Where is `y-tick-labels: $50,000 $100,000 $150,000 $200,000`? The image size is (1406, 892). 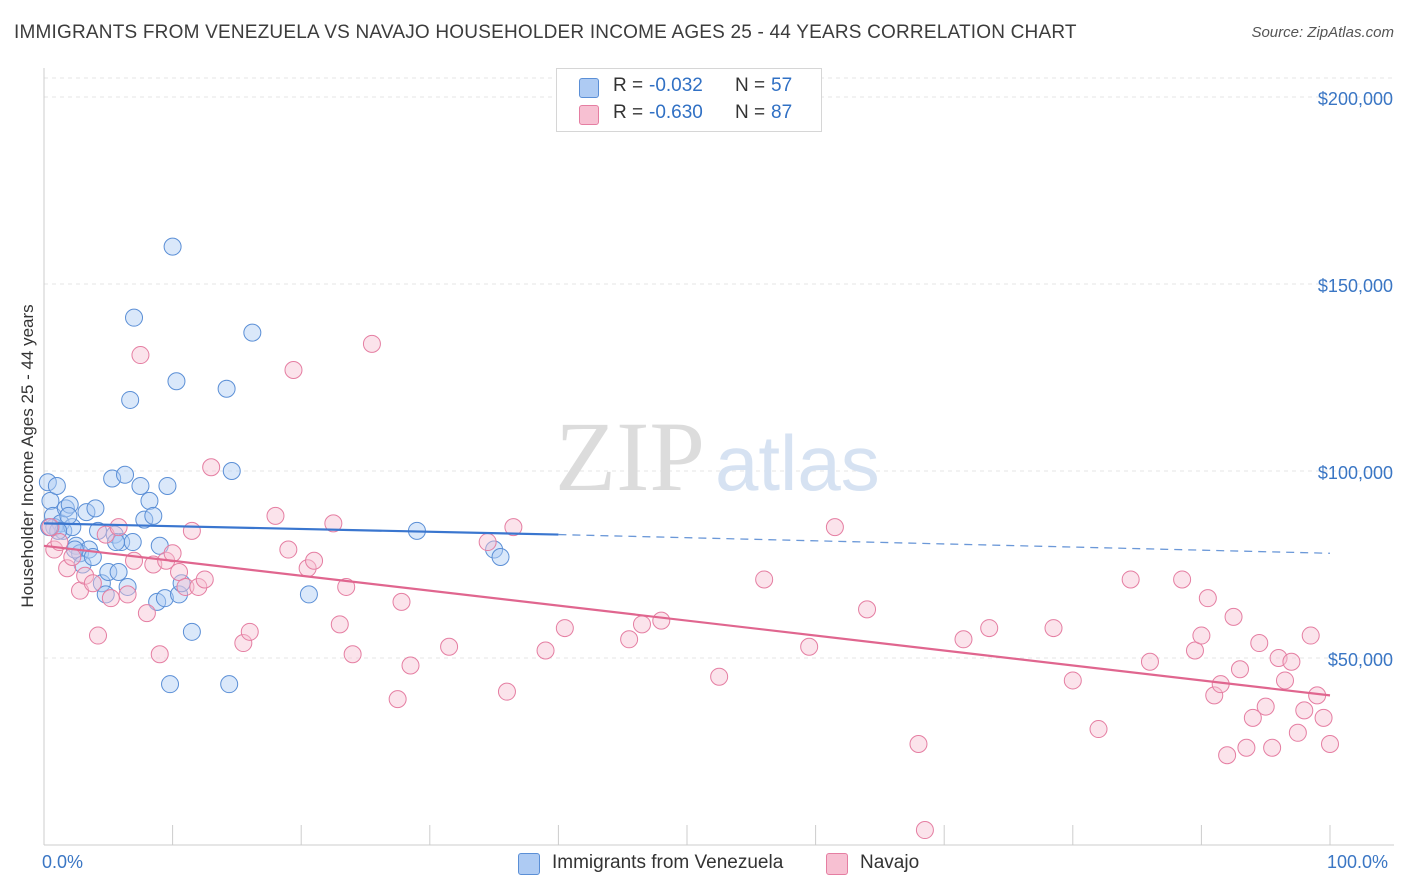
y-tick-labels: $50,000 $100,000 $150,000 $200,000 is located at coordinates (1355, 379).